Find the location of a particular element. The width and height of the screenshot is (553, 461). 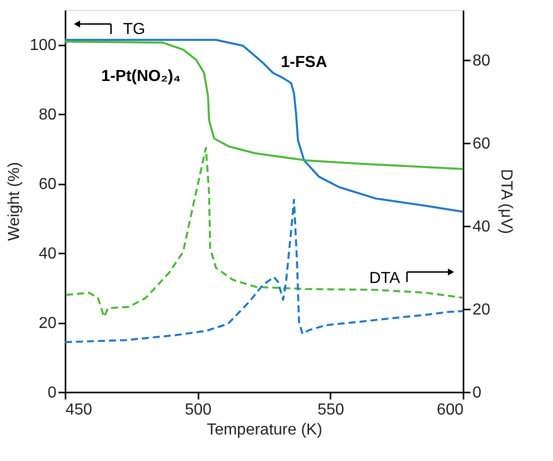

x-axis-title: Temperature (K) is located at coordinates (264, 430).